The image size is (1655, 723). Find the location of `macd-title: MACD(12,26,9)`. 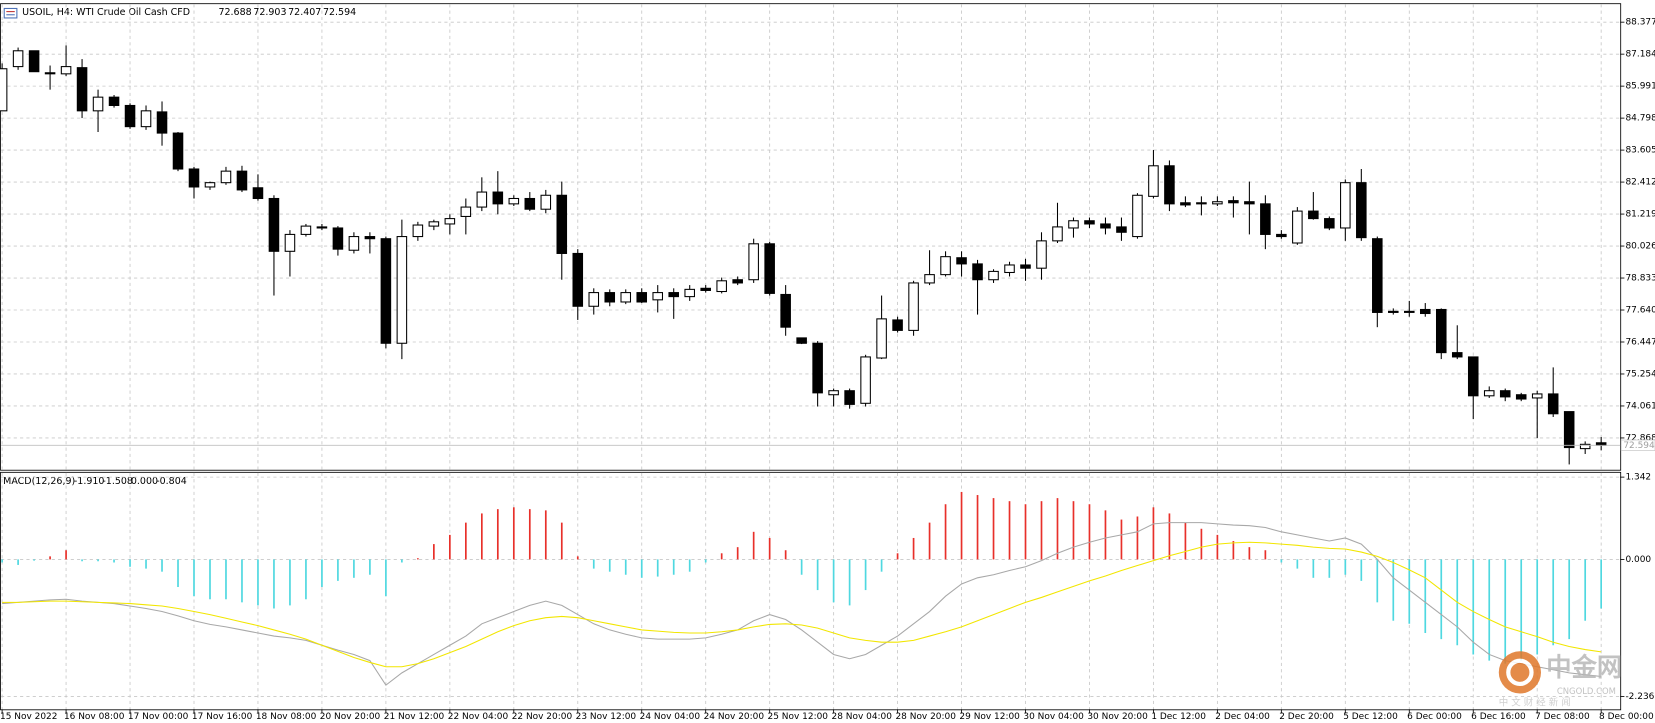

macd-title: MACD(12,26,9) is located at coordinates (39, 481).